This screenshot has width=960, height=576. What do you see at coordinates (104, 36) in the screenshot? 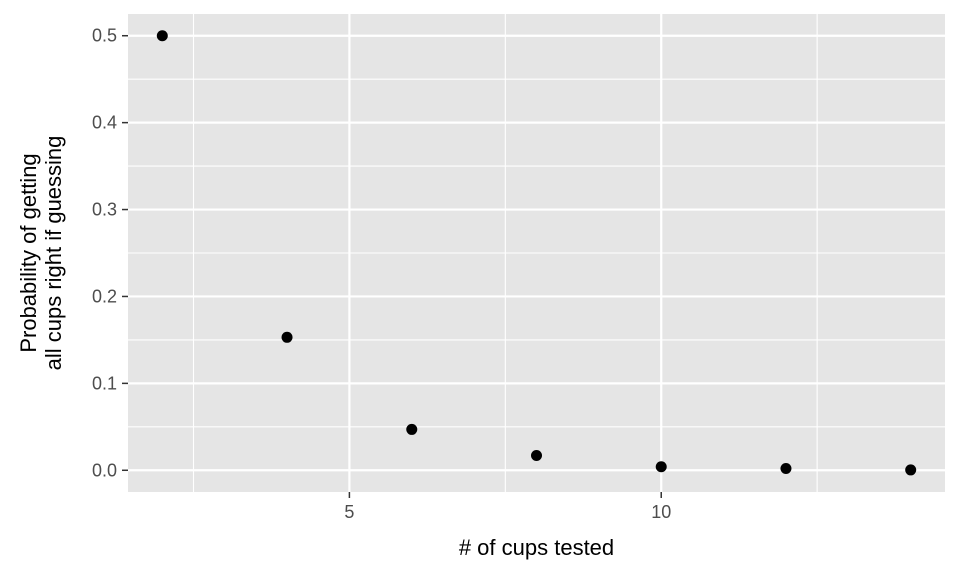
I see `y-tick-label: 0.5` at bounding box center [104, 36].